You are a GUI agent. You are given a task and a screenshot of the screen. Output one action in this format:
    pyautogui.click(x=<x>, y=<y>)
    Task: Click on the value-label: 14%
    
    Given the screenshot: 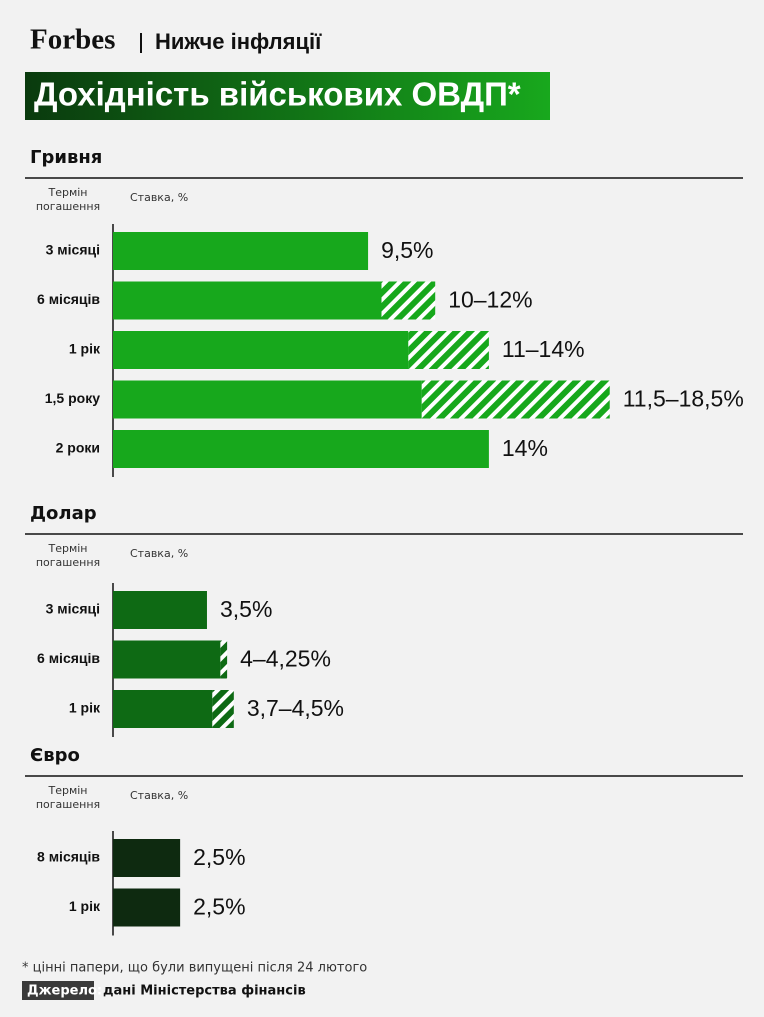 What is the action you would take?
    pyautogui.click(x=525, y=448)
    